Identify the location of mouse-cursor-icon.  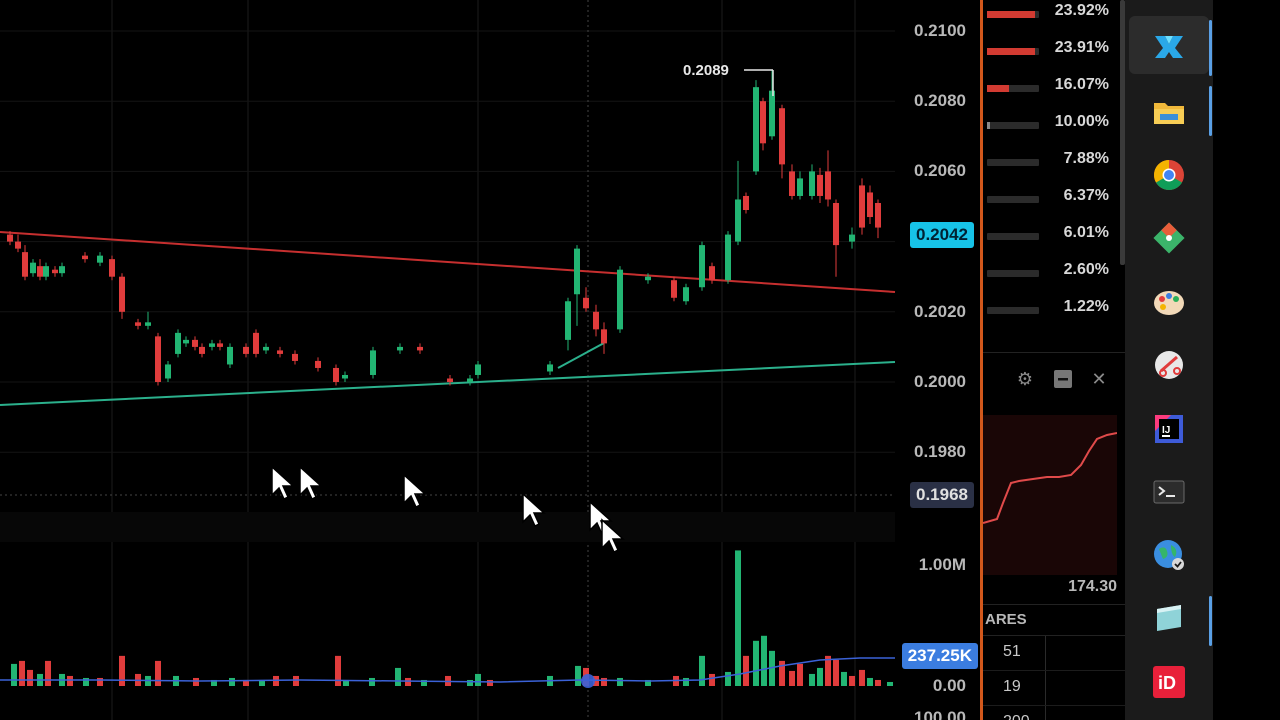
(534, 510).